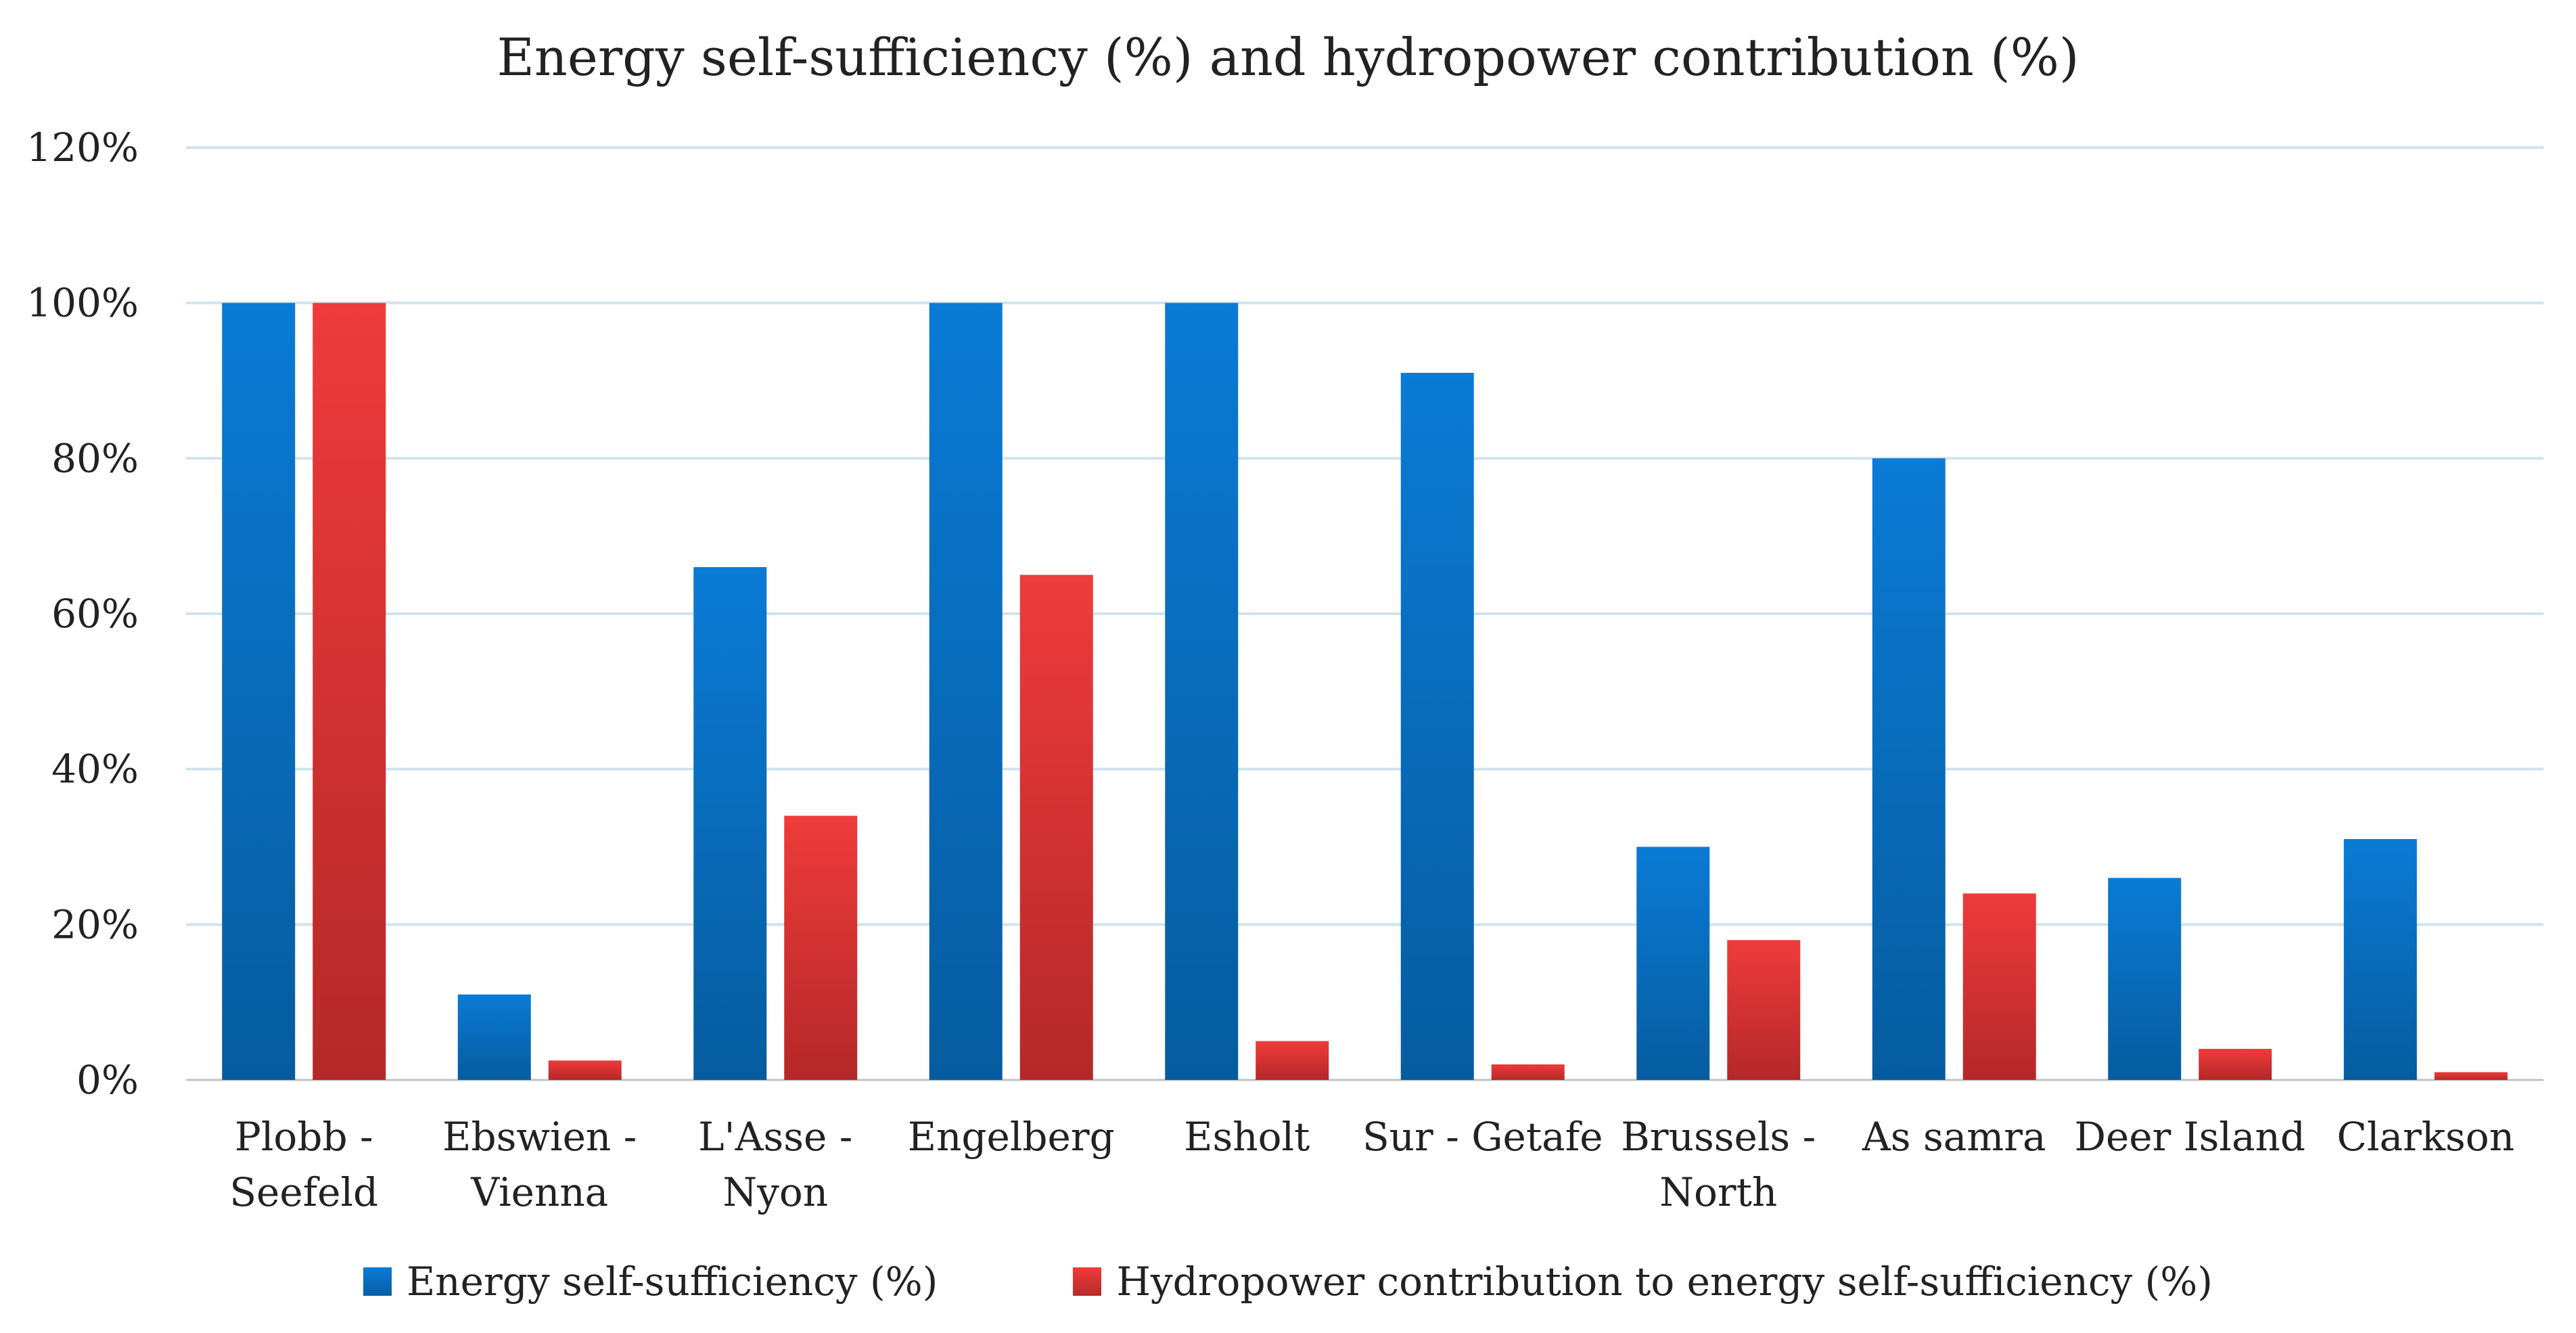 This screenshot has width=2576, height=1333. What do you see at coordinates (2189, 1137) in the screenshot?
I see `x-tick-label: Deer Island` at bounding box center [2189, 1137].